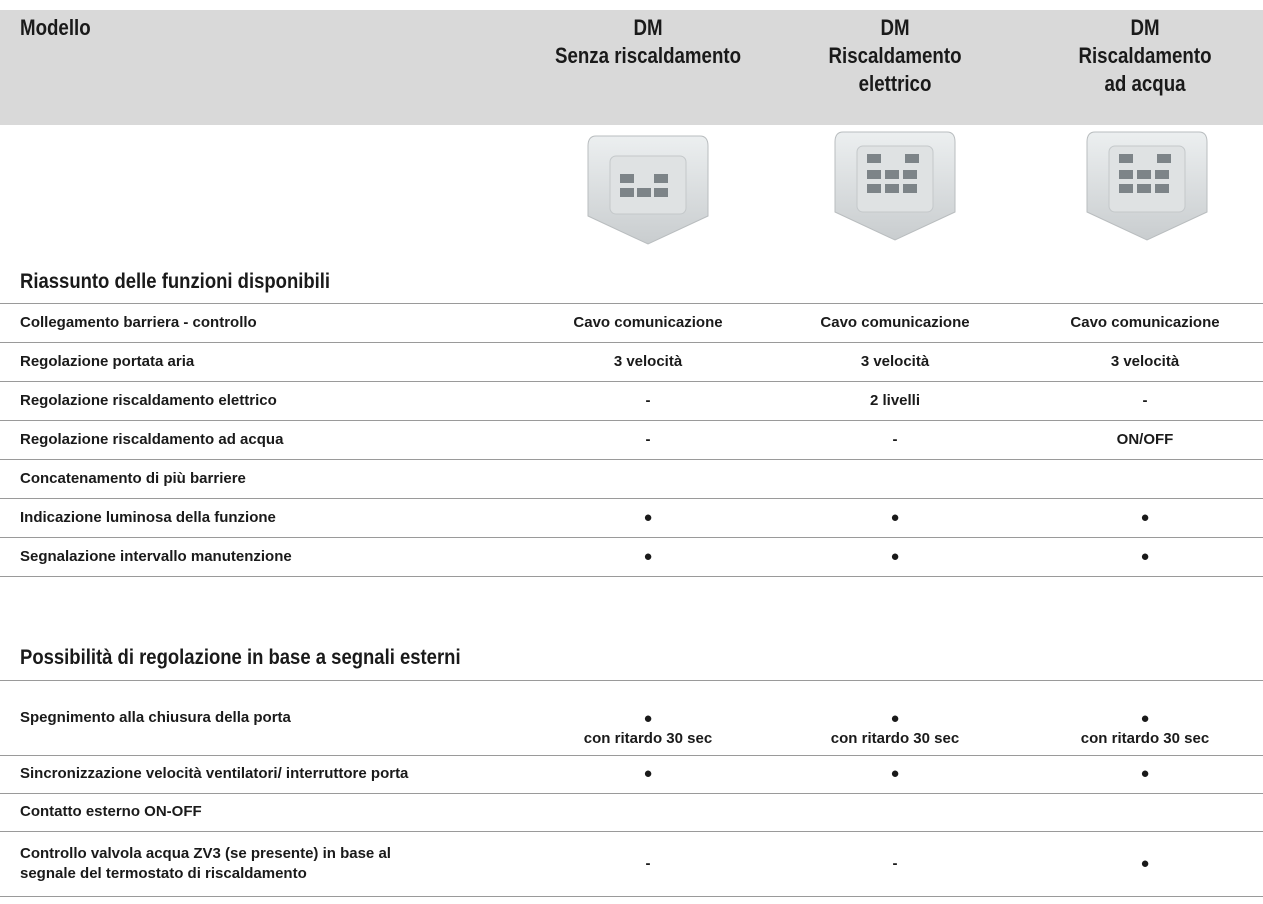 The width and height of the screenshot is (1263, 904). I want to click on label-text: Contatto esterno ON-OFF, so click(111, 811).